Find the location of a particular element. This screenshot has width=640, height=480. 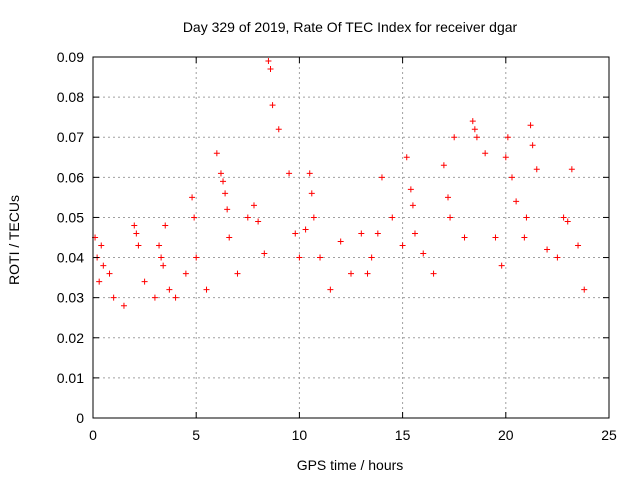

y-tick-label: 0 is located at coordinates (80, 418).